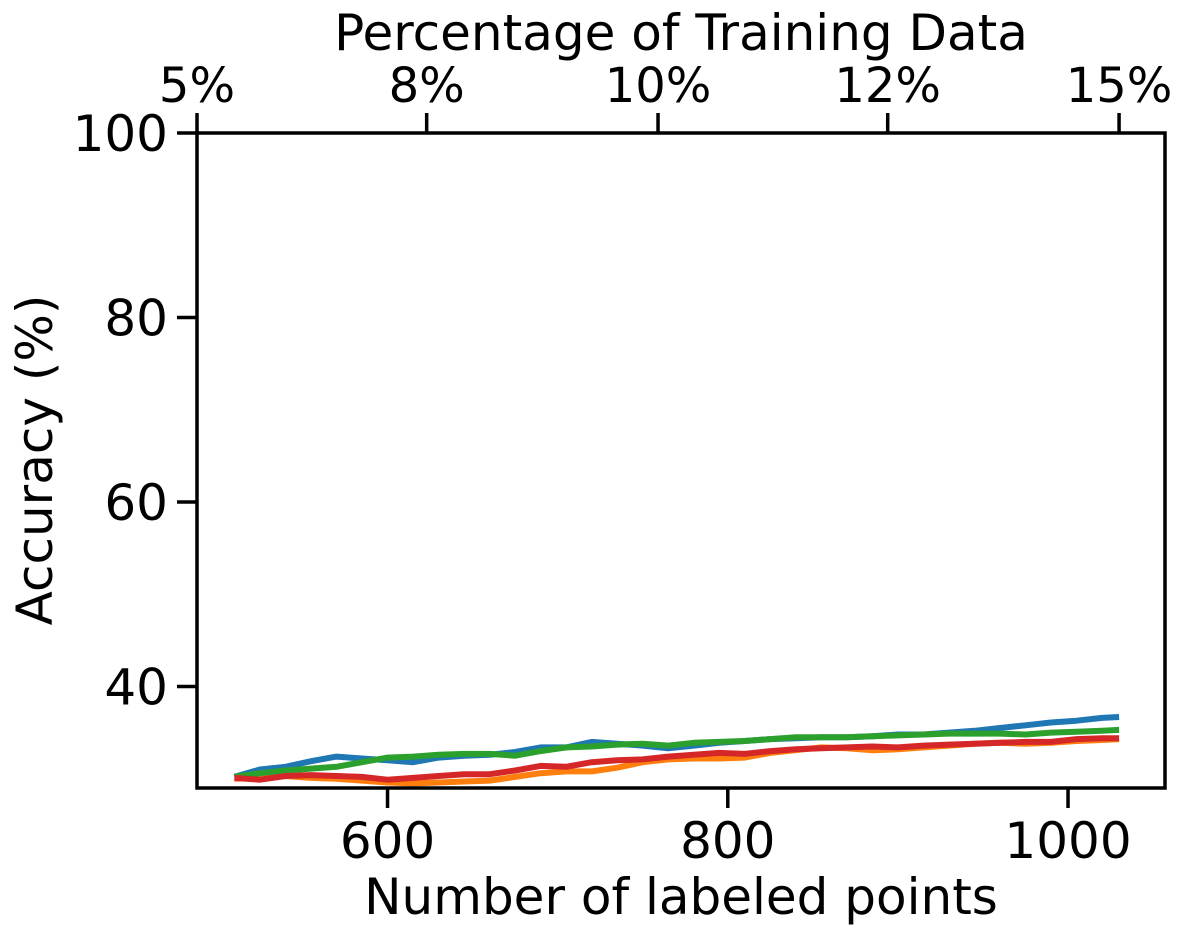 This screenshot has width=1200, height=934. I want to click on x-axis-title: Number of labeled points, so click(681, 897).